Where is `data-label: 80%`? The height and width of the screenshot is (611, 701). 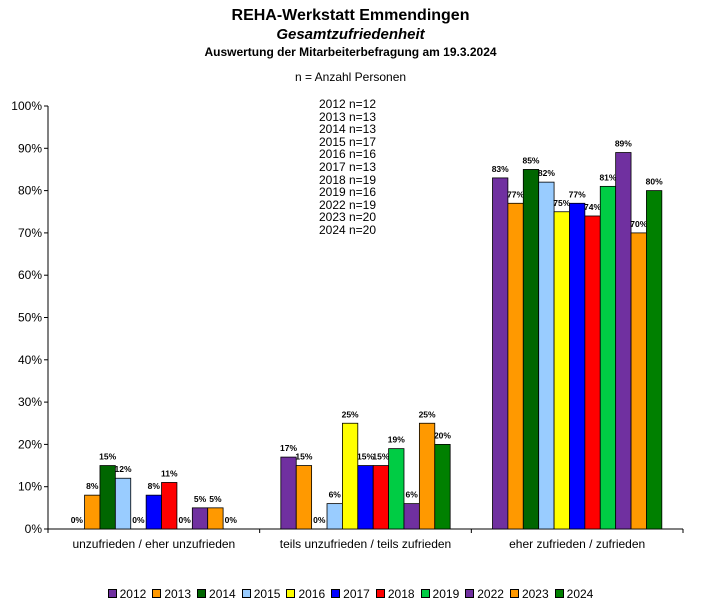
data-label: 80% is located at coordinates (654, 182).